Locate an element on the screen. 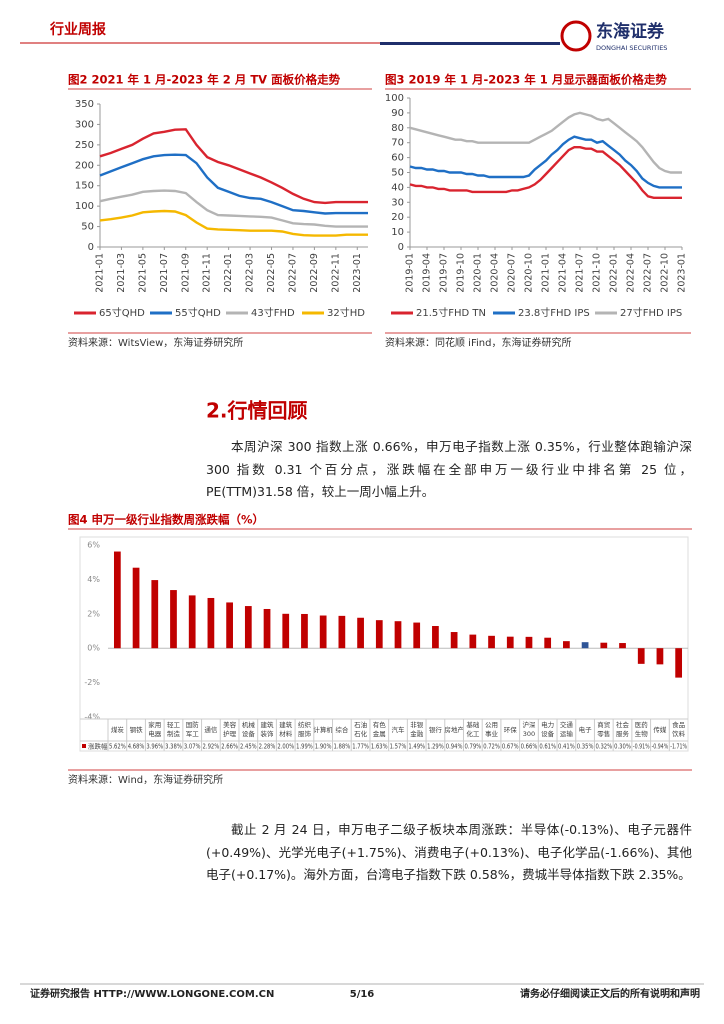 Image resolution: width=724 pixels, height=1024 pixels. value-label: 1.57% is located at coordinates (398, 747).